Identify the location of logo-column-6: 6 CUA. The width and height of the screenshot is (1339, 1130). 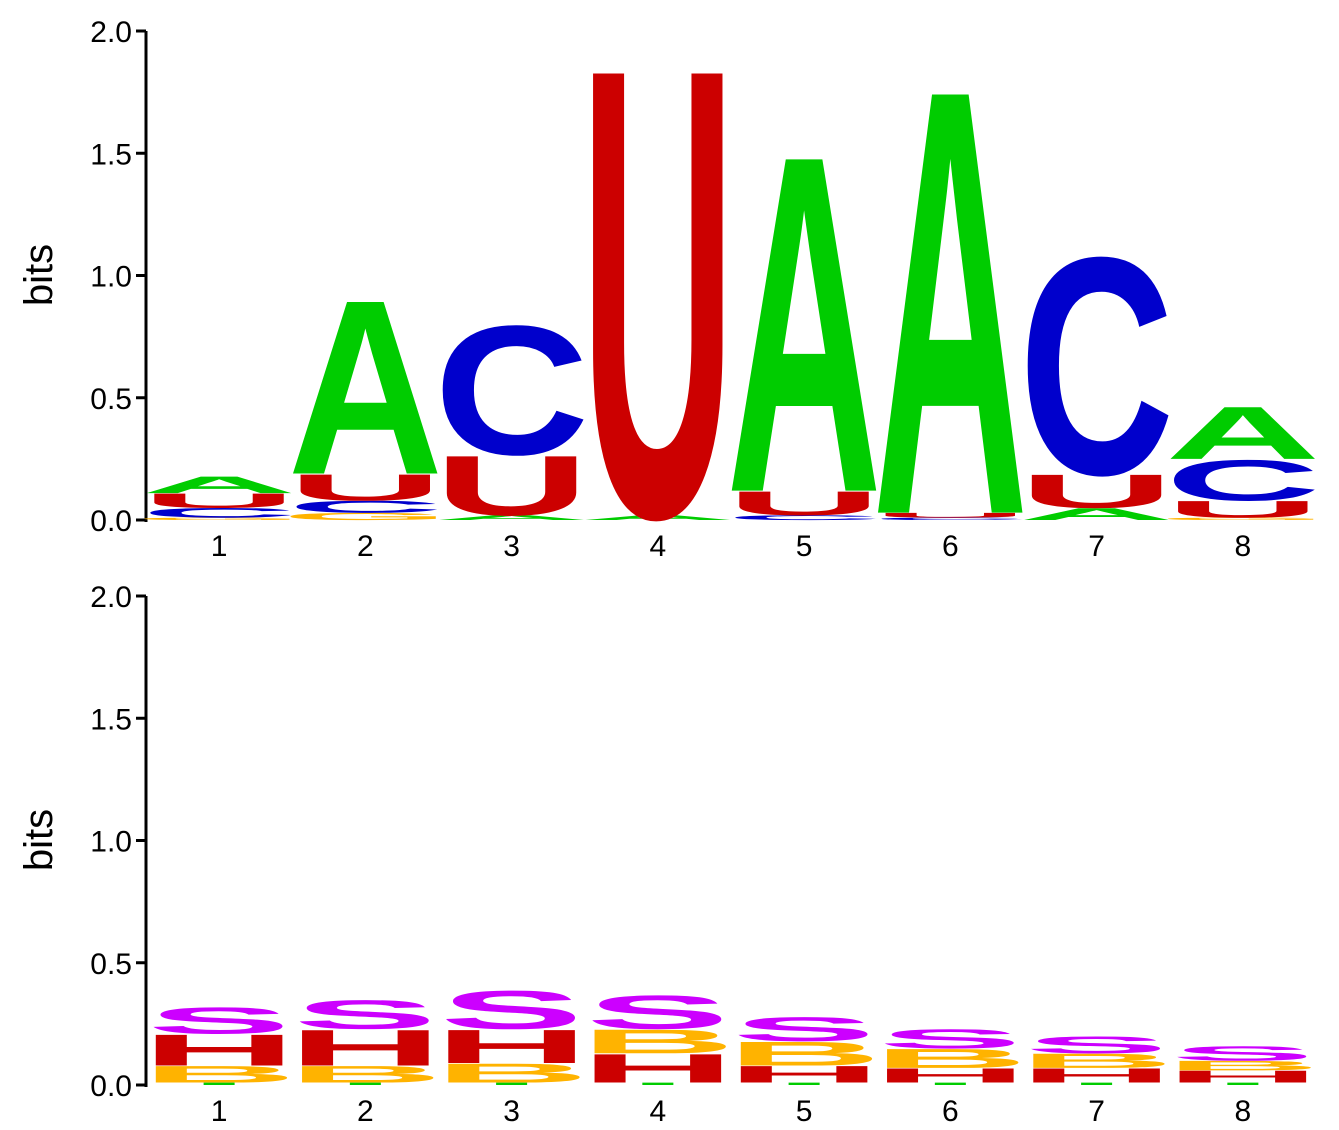
(950, 321).